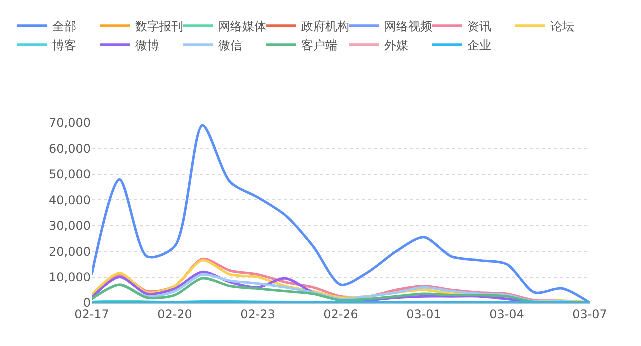  What do you see at coordinates (70, 251) in the screenshot?
I see `y-tick-label: 20,000` at bounding box center [70, 251].